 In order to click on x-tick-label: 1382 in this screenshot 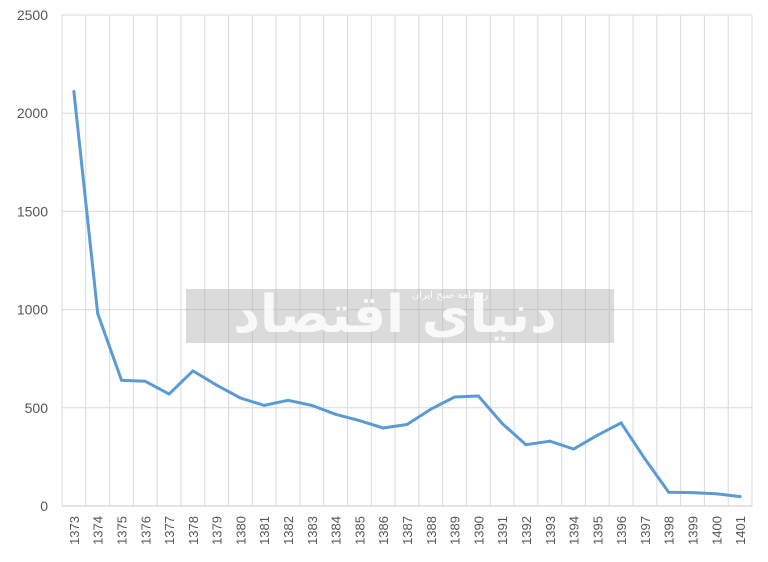, I will do `click(288, 530)`.